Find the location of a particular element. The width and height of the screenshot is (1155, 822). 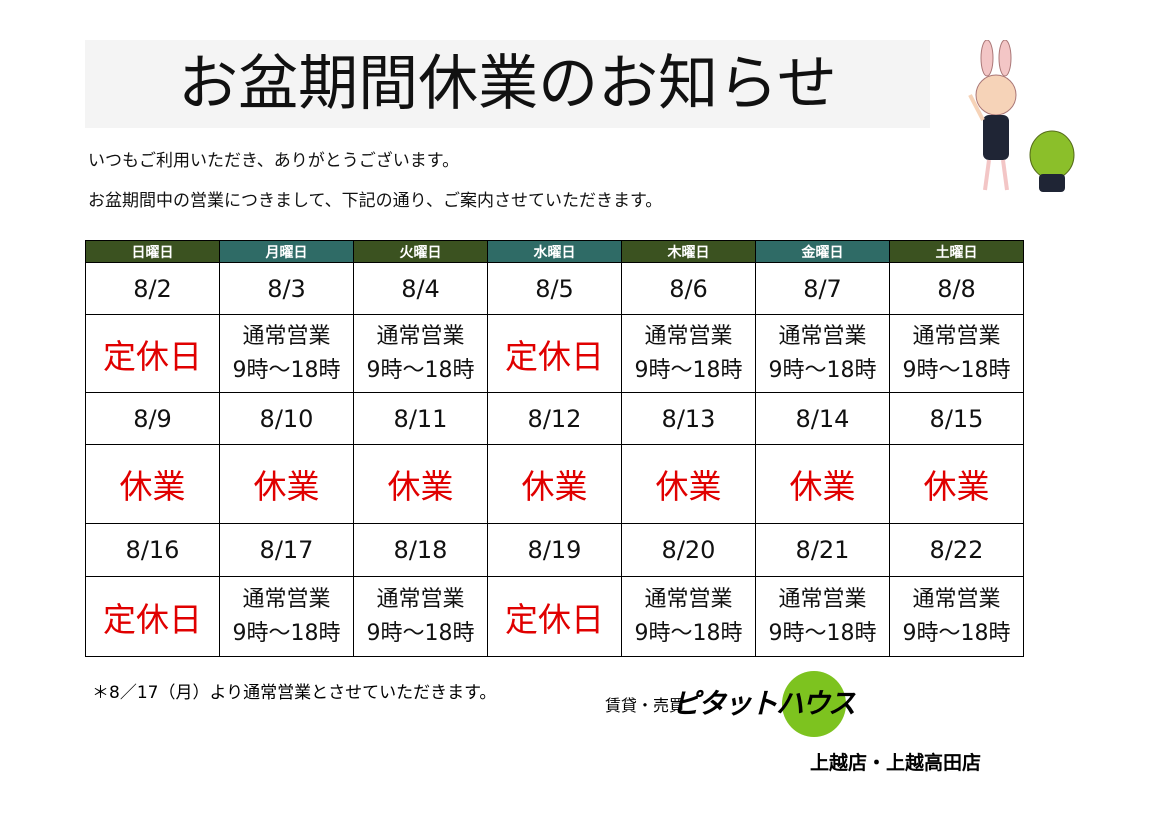

date-cell: 8/3 is located at coordinates (286, 288).